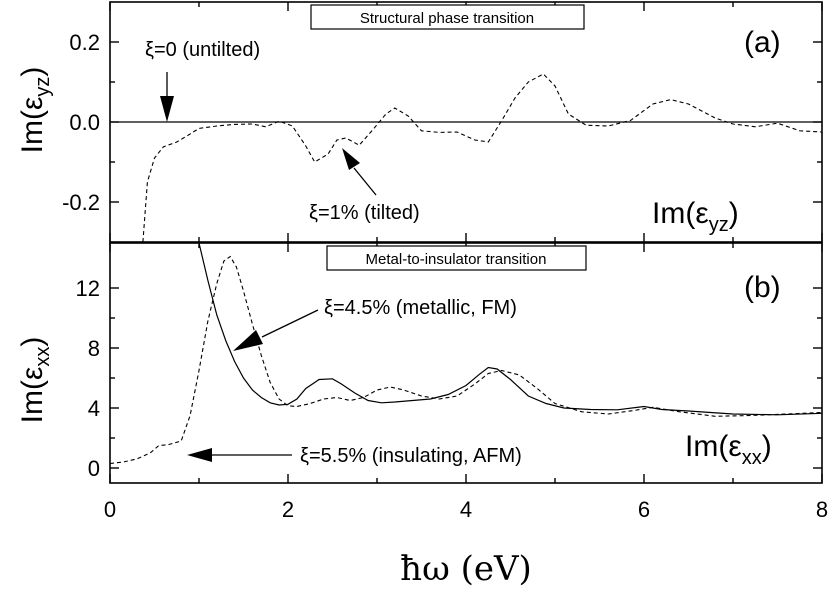  What do you see at coordinates (365, 181) in the screenshot?
I see `arrow-tilted-shaft` at bounding box center [365, 181].